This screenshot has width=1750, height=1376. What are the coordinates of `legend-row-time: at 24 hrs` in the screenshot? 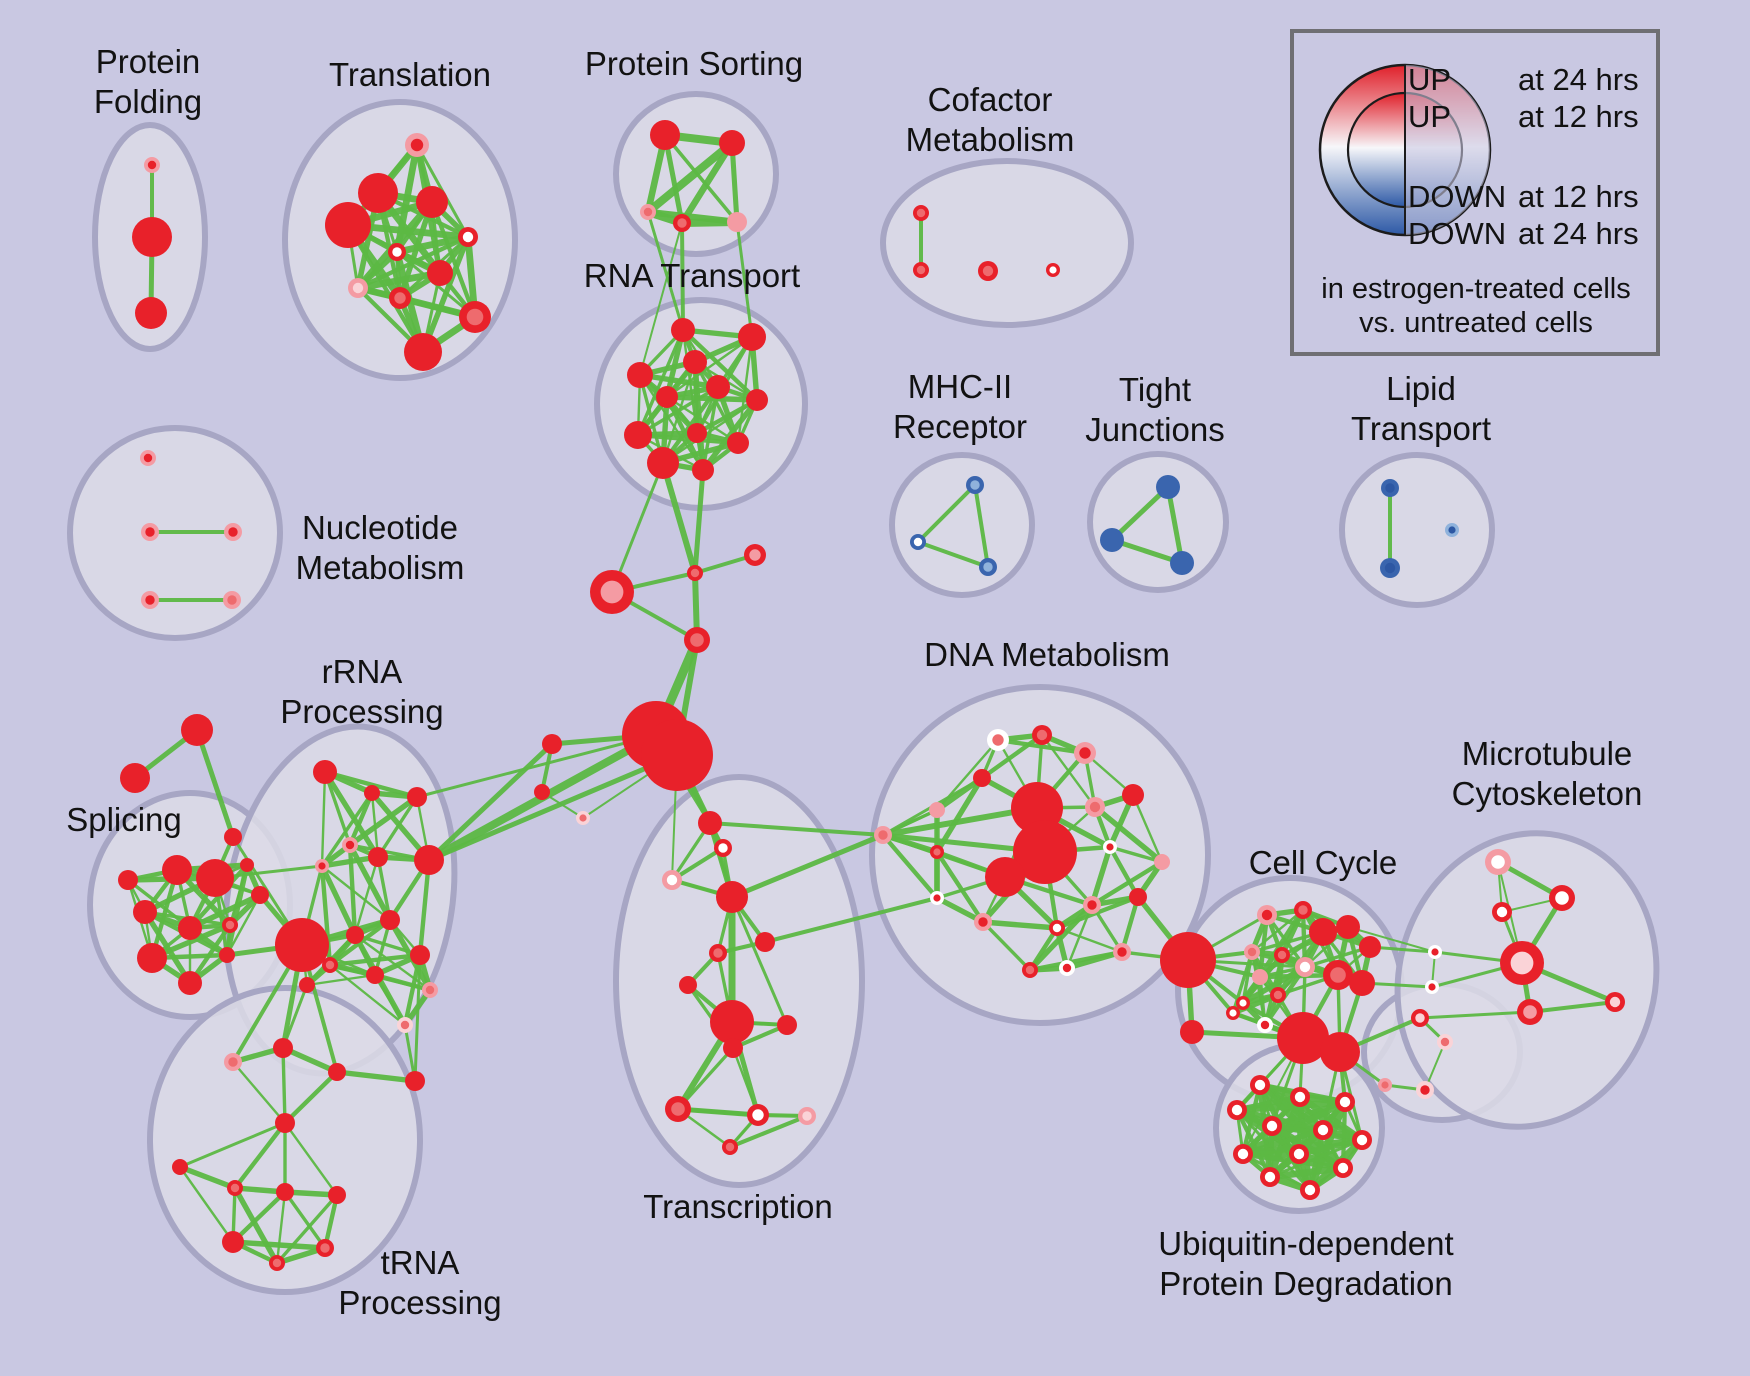 It's located at (1578, 233).